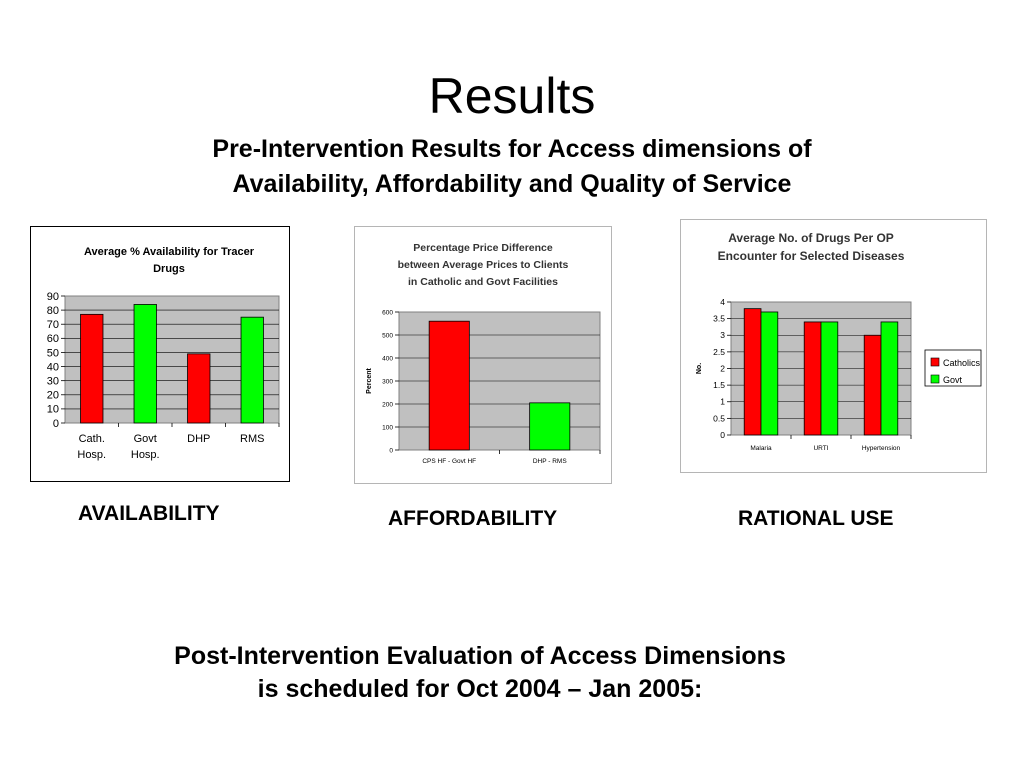 The width and height of the screenshot is (1024, 768). Describe the element at coordinates (816, 518) in the screenshot. I see `rational-use-caption: RATIONAL USE` at that location.